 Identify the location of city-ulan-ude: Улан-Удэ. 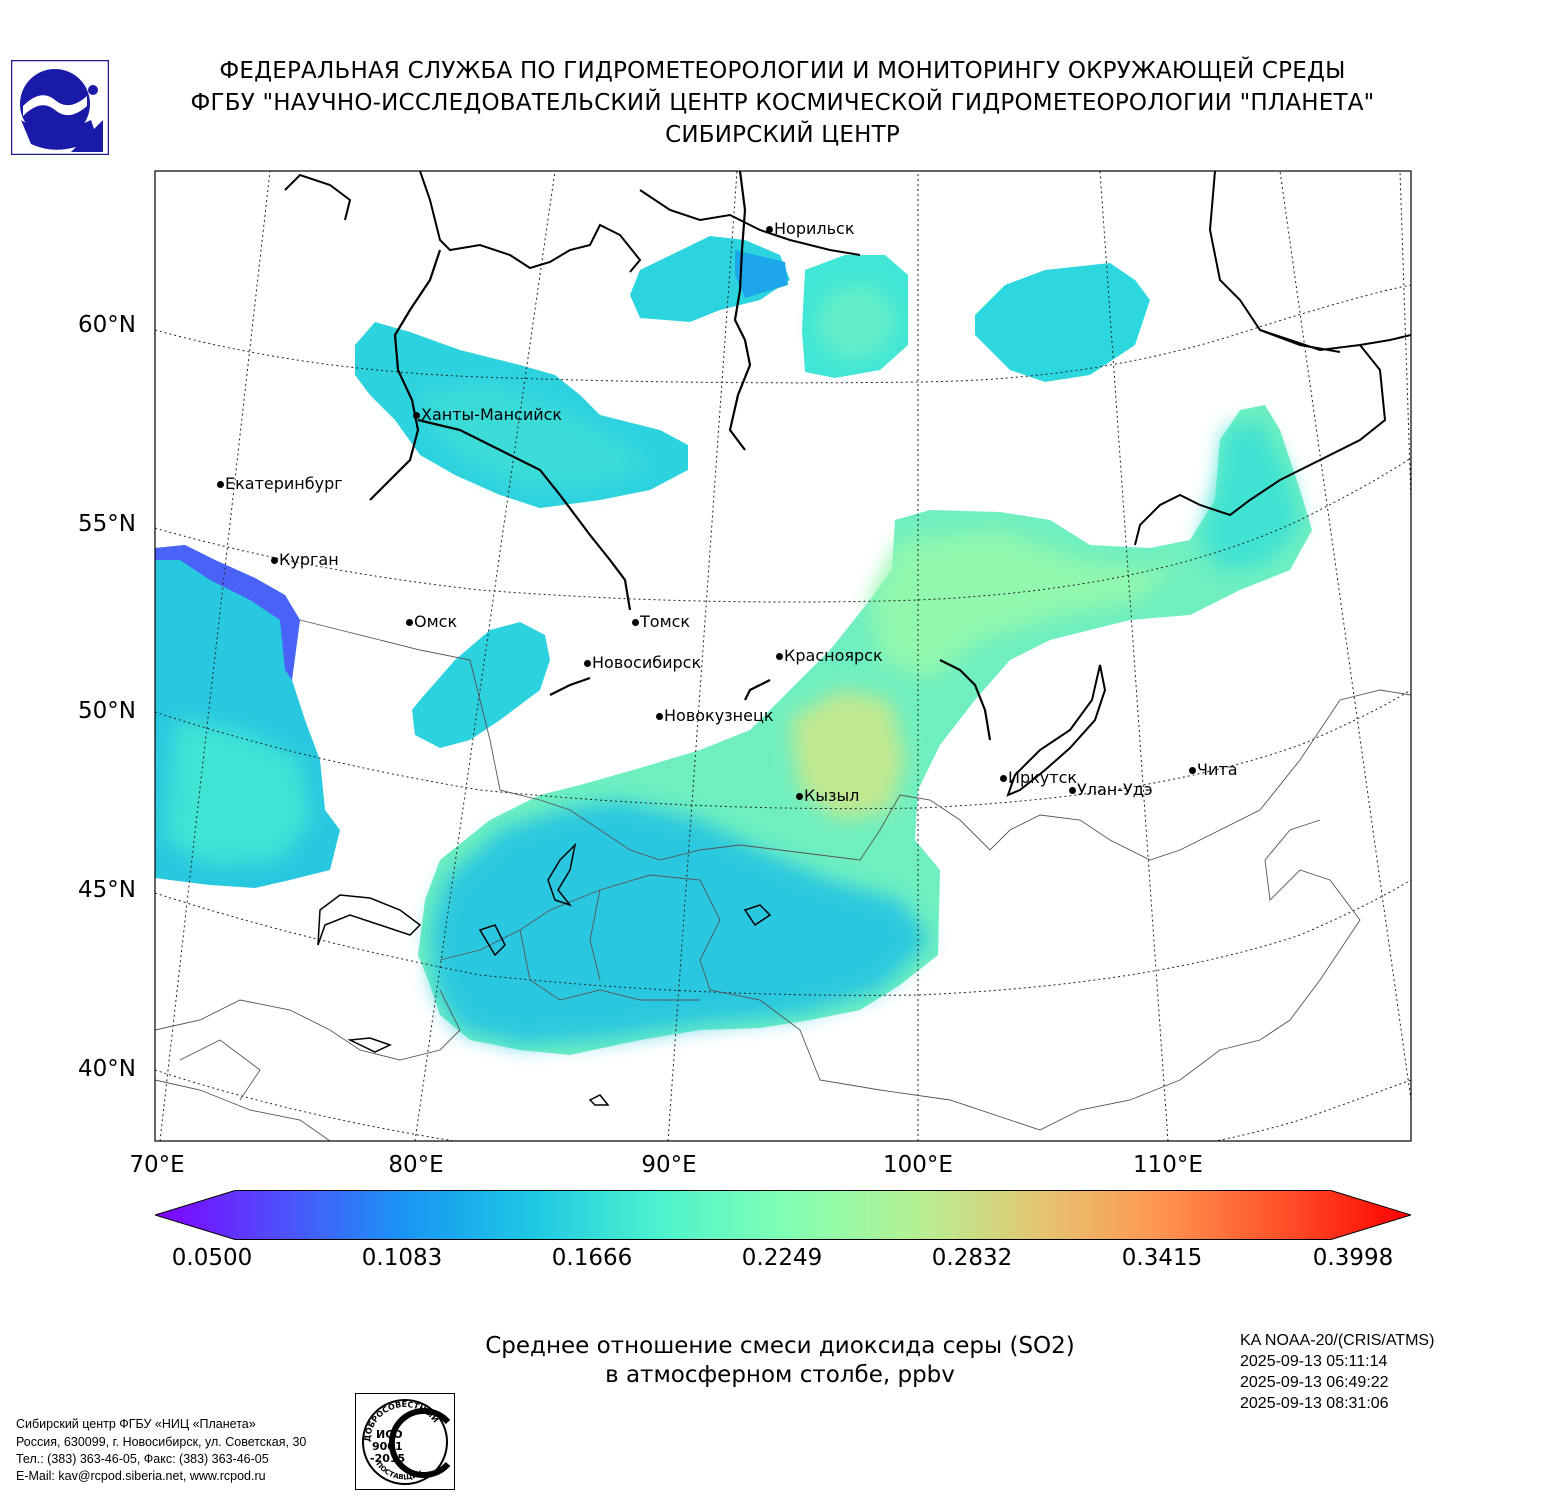
(1111, 789).